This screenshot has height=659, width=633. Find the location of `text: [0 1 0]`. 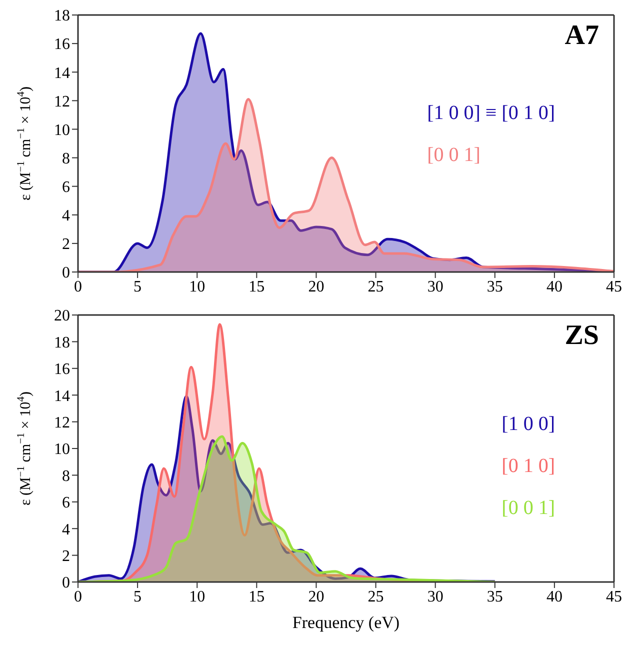

text: [0 1 0] is located at coordinates (528, 467).